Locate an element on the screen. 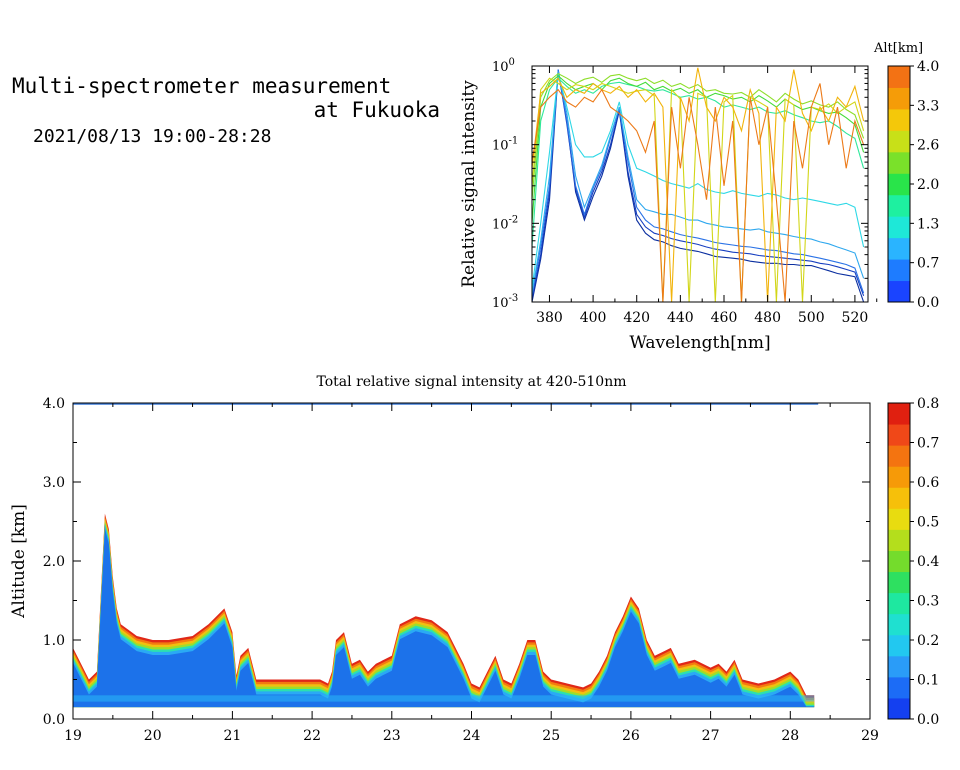  spectrum-xtick-label-0: 380 is located at coordinates (549, 318).